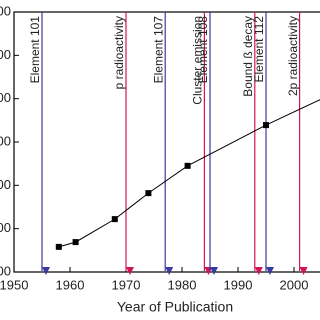 The width and height of the screenshot is (320, 320). I want to click on annotation-label: Element 112, so click(259, 49).